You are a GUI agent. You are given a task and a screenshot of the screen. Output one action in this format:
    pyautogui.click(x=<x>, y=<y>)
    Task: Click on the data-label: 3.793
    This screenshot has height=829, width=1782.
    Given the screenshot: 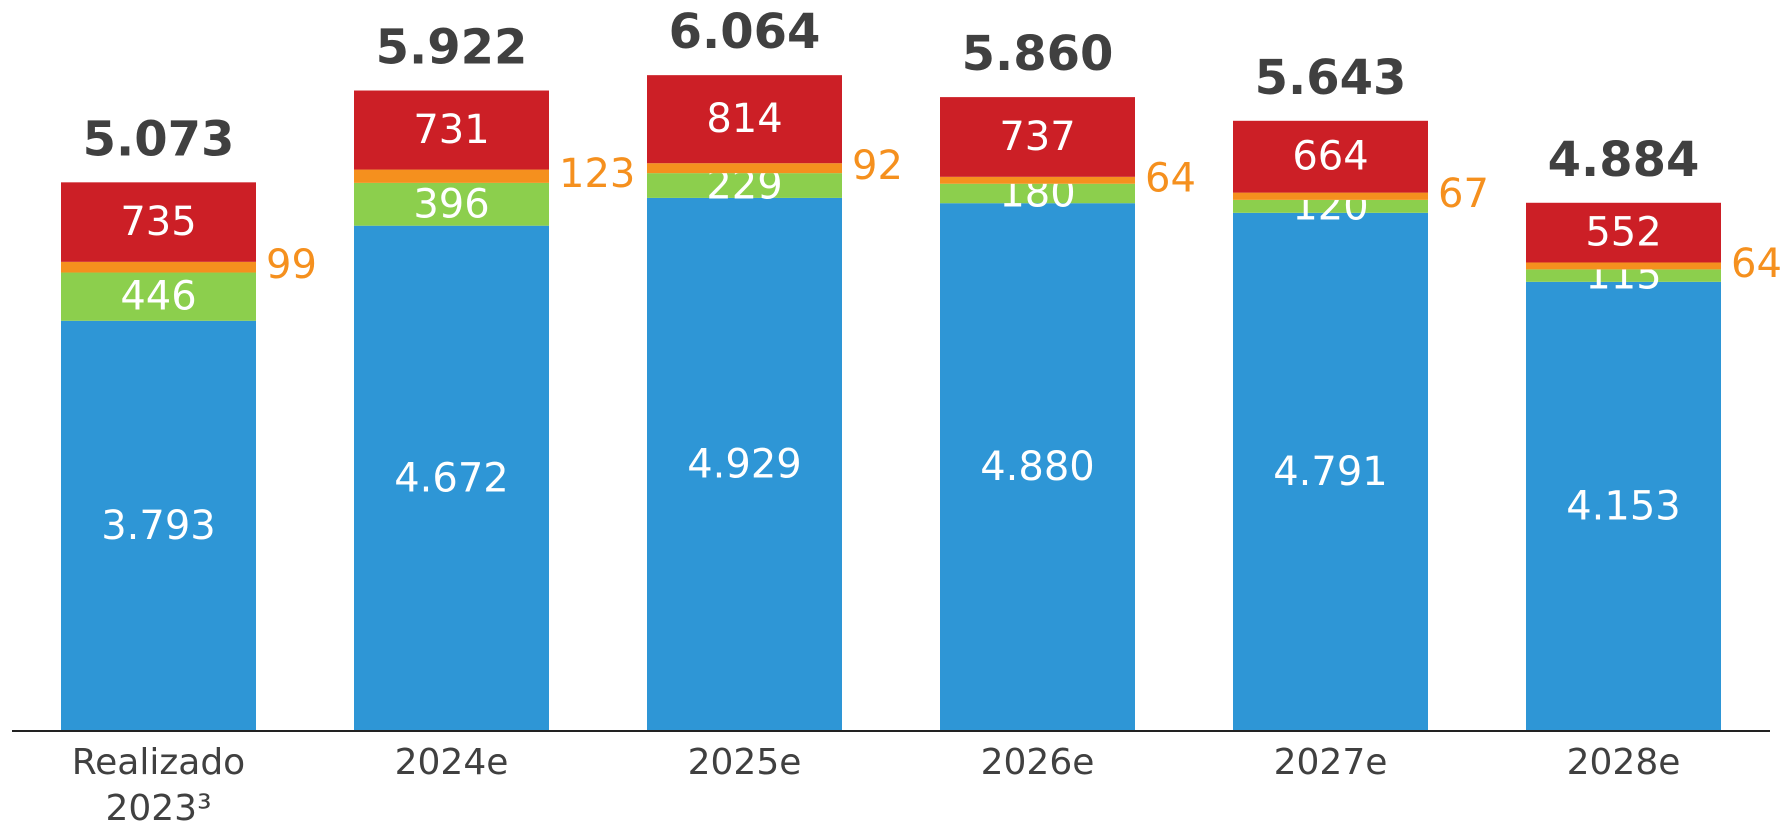 What is the action you would take?
    pyautogui.click(x=158, y=526)
    